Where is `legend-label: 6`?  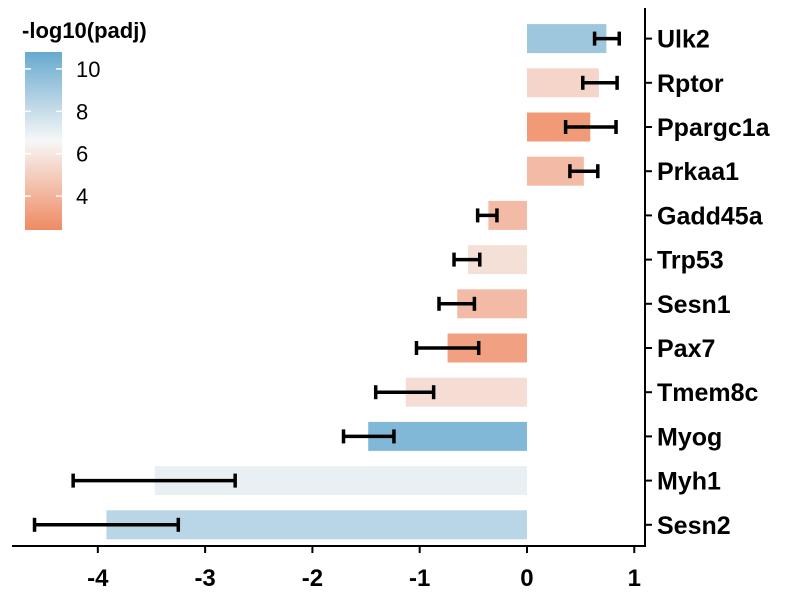 legend-label: 6 is located at coordinates (82, 154).